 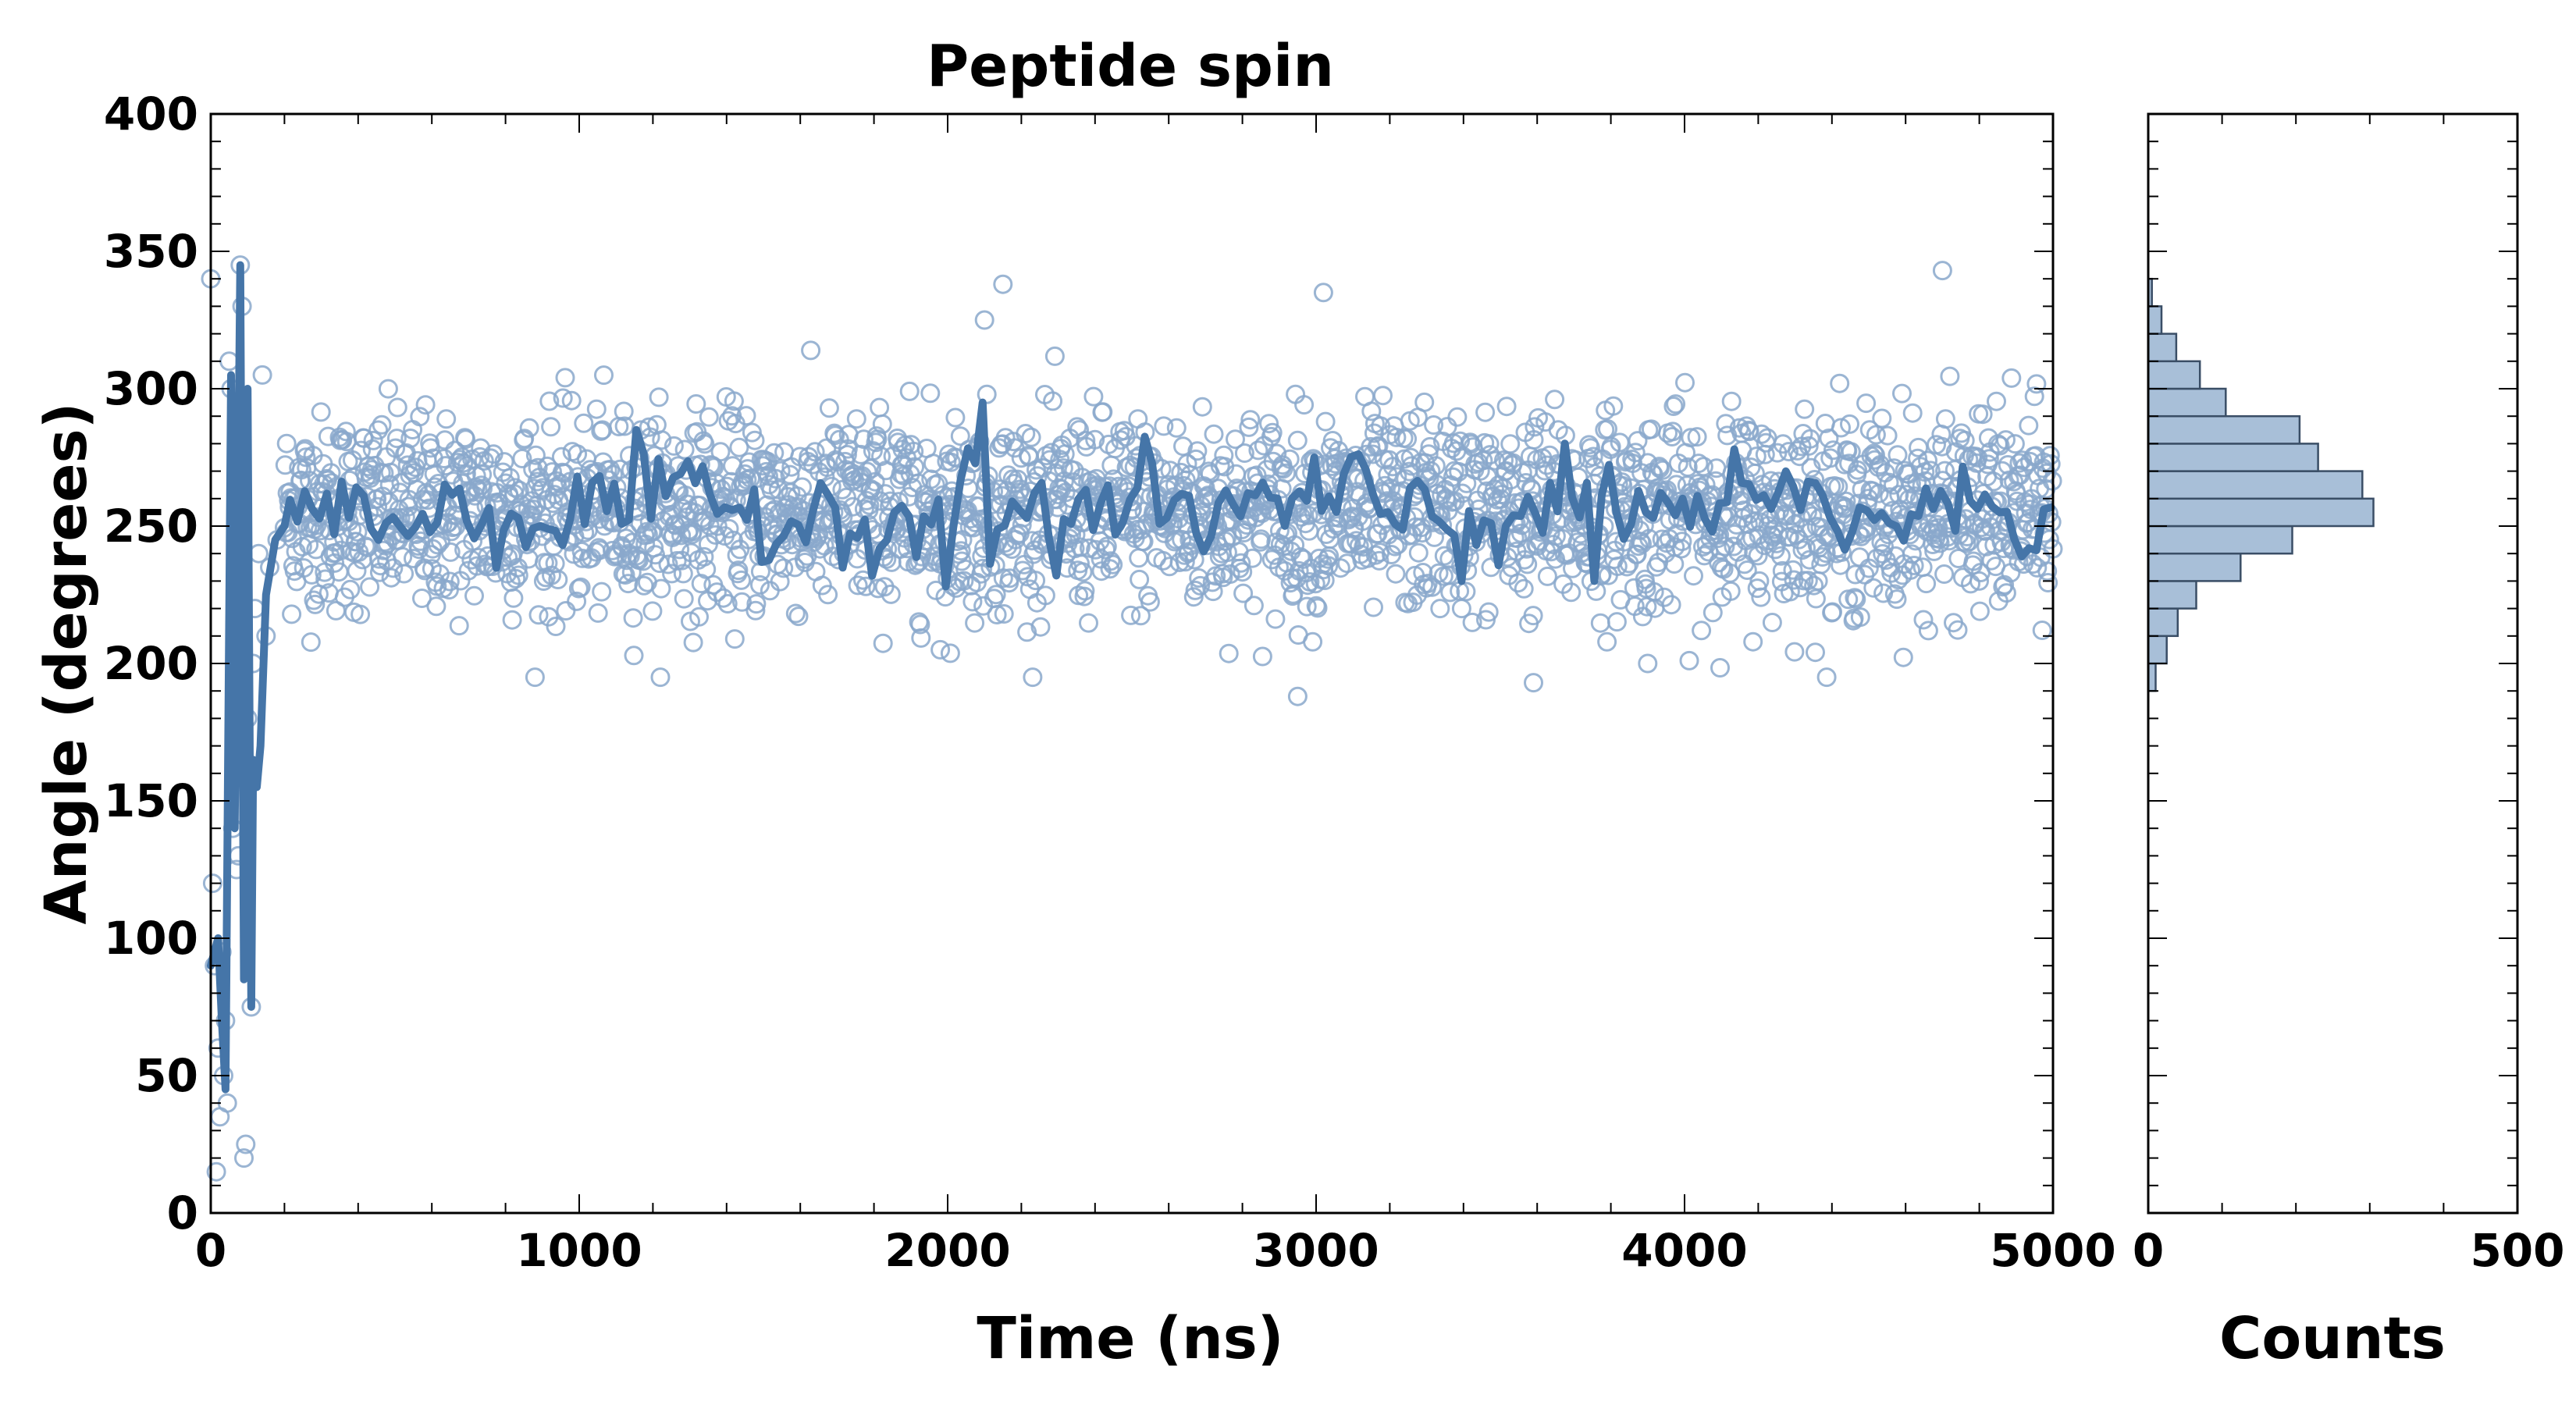 I want to click on y-tick-label: 250, so click(x=151, y=526).